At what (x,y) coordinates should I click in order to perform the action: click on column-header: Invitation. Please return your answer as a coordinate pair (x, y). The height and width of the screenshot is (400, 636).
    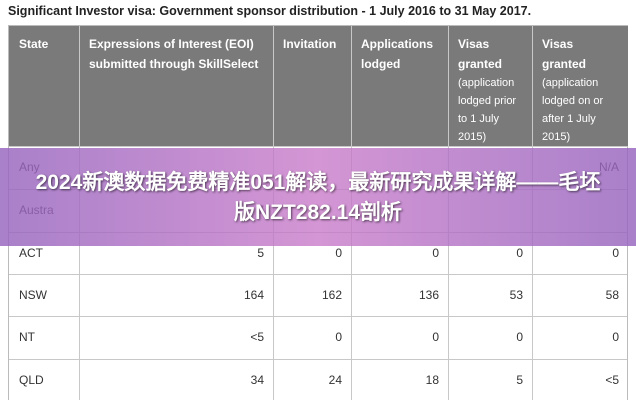
    Looking at the image, I should click on (313, 44).